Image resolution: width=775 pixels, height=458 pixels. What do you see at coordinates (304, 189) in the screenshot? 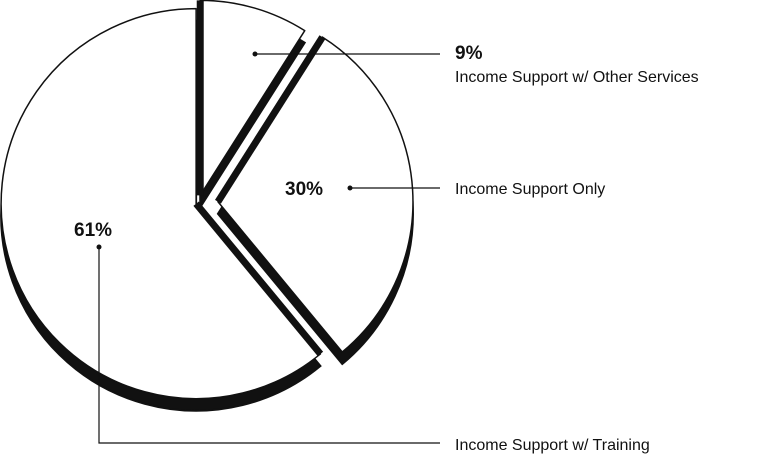
I see `slice-value-label-support-only: 30%` at bounding box center [304, 189].